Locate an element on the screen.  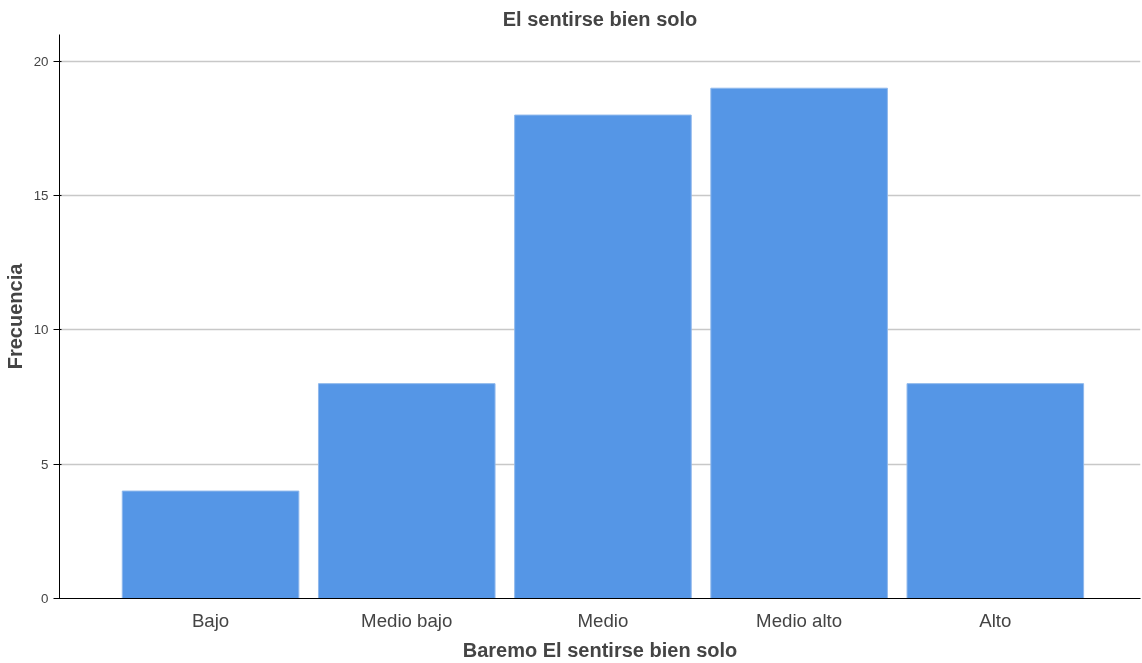
y-tick-label: 5 is located at coordinates (45, 464).